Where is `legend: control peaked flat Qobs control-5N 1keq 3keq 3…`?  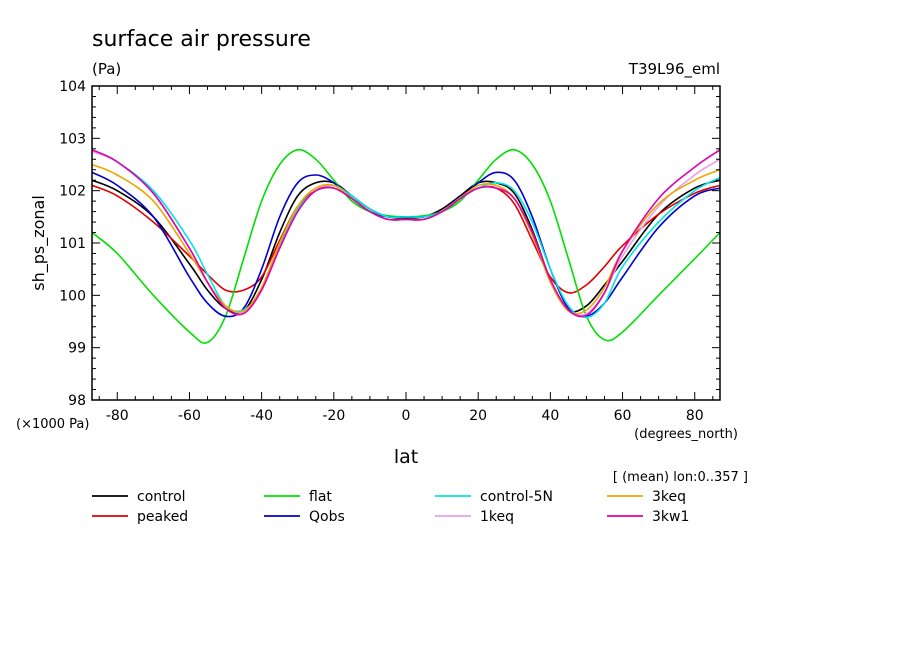 legend: control peaked flat Qobs control-5N 1keq 3keq 3… is located at coordinates (390, 507).